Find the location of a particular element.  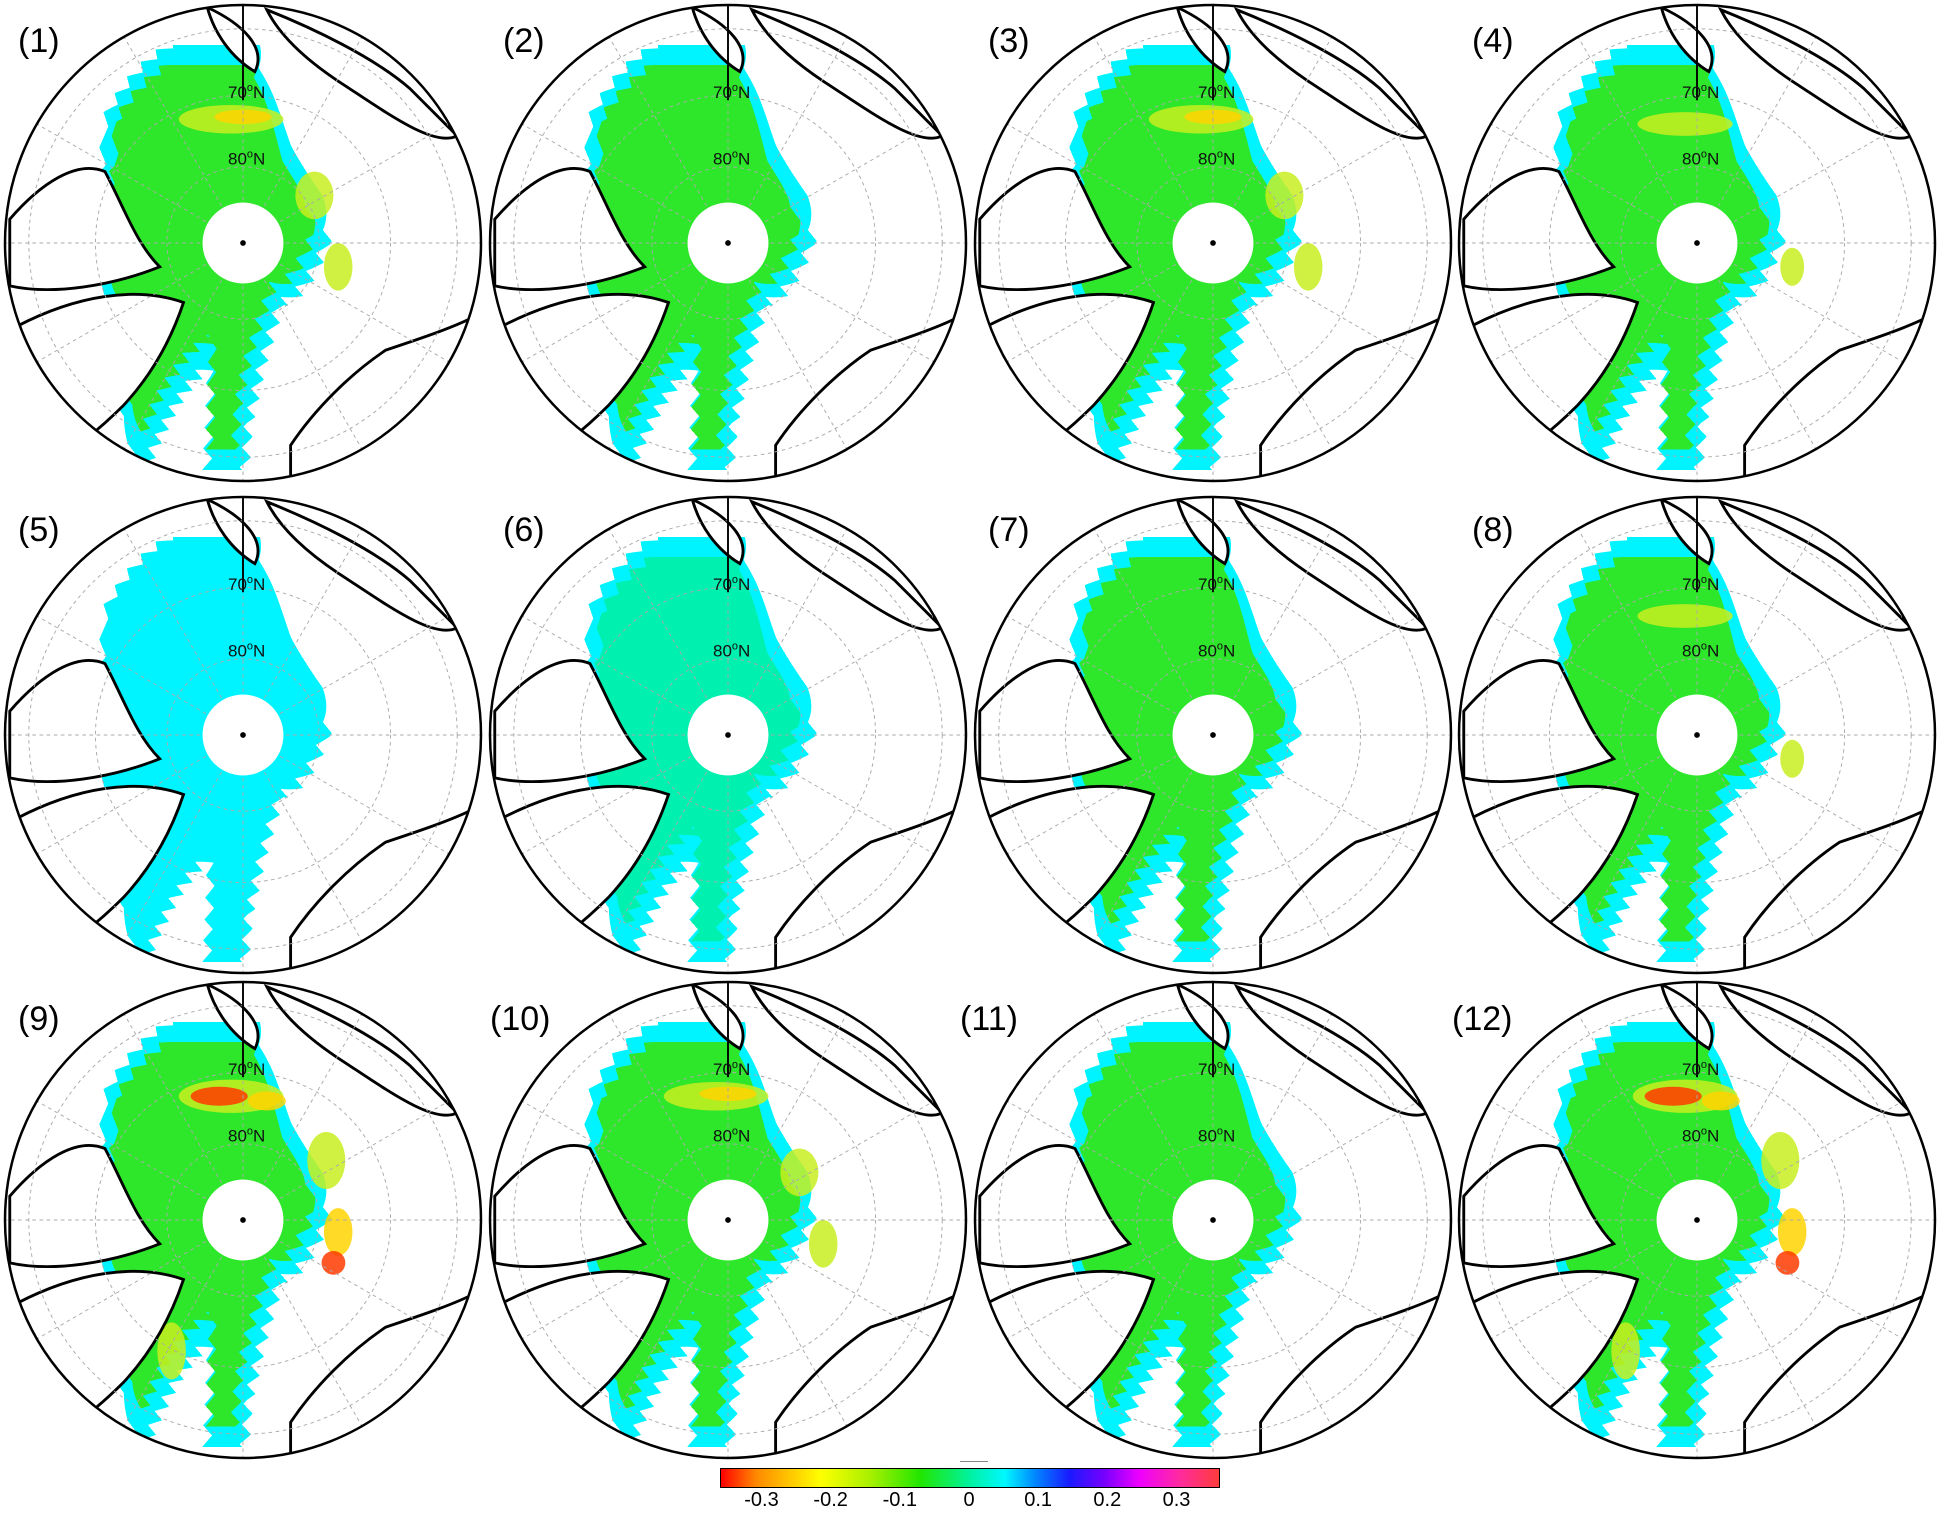

map-panel: 70oN 80oN (5) is located at coordinates (243, 735).